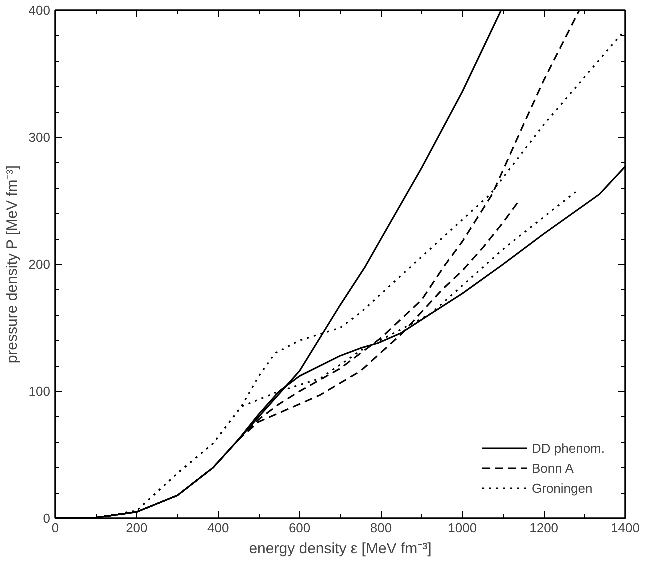 This screenshot has height=565, width=654. I want to click on y-tick-label: 200, so click(39, 264).